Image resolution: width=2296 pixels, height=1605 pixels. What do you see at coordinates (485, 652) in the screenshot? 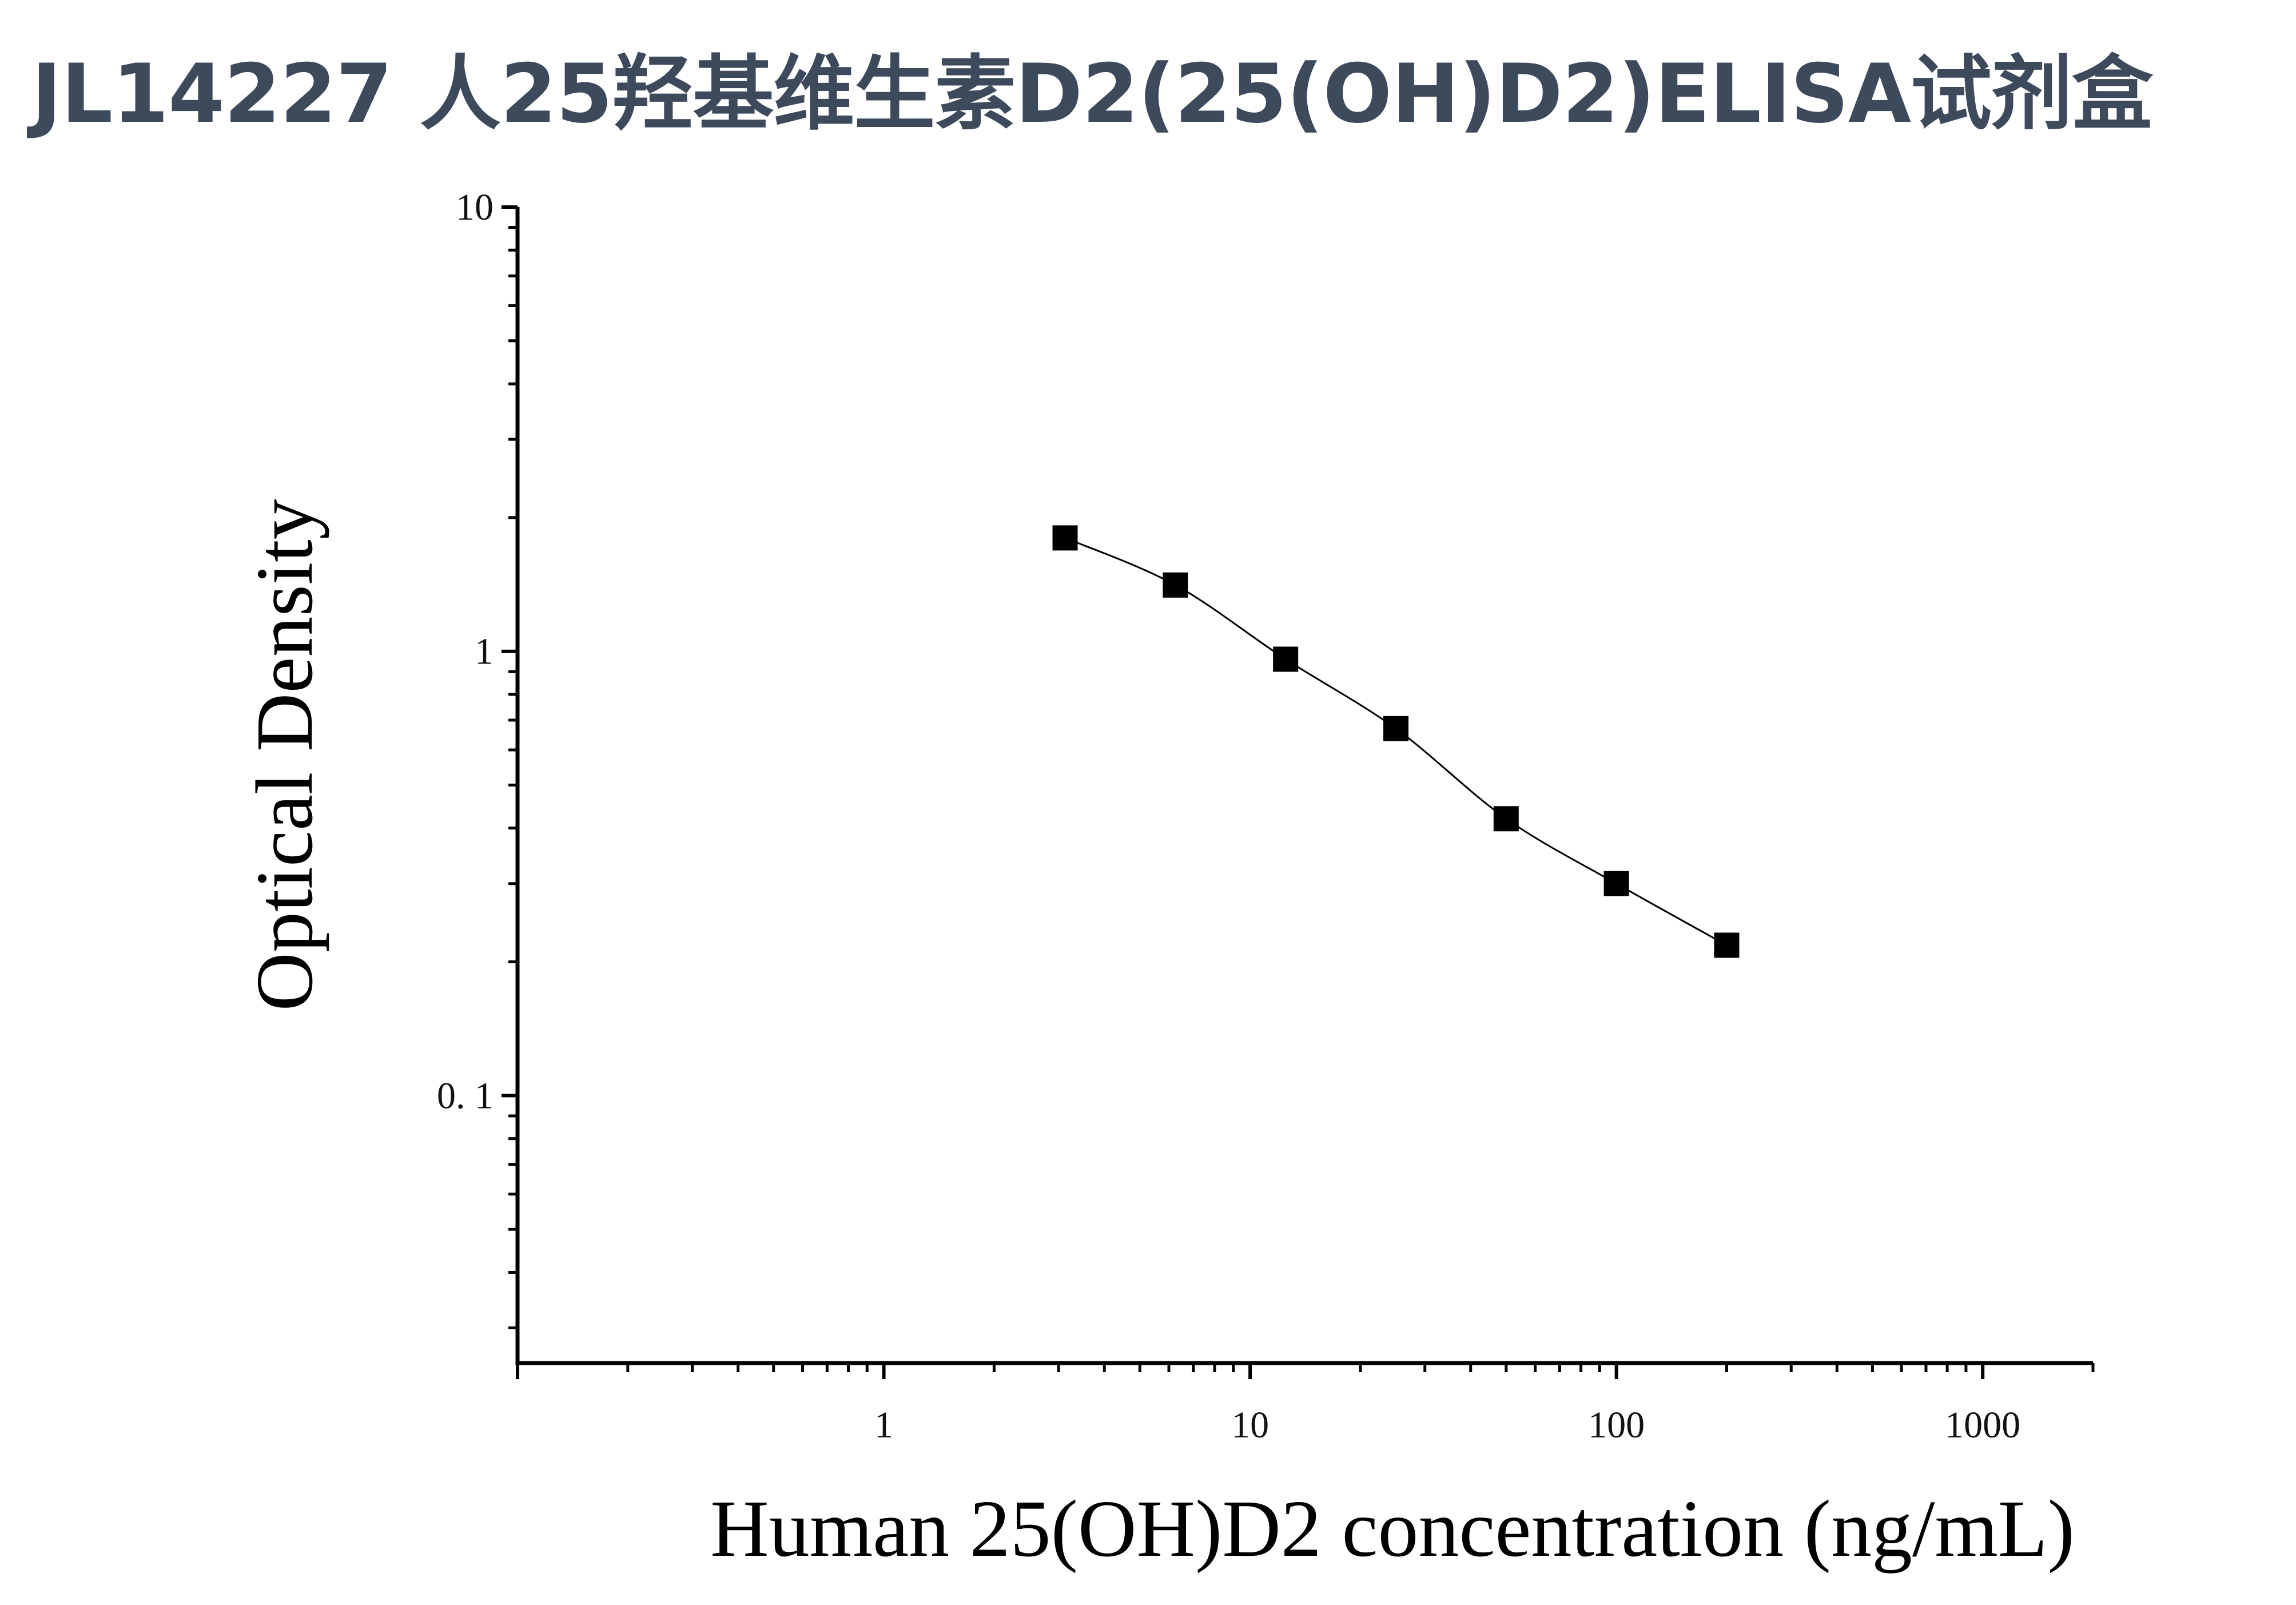
I see `y-tick-label: 1` at bounding box center [485, 652].